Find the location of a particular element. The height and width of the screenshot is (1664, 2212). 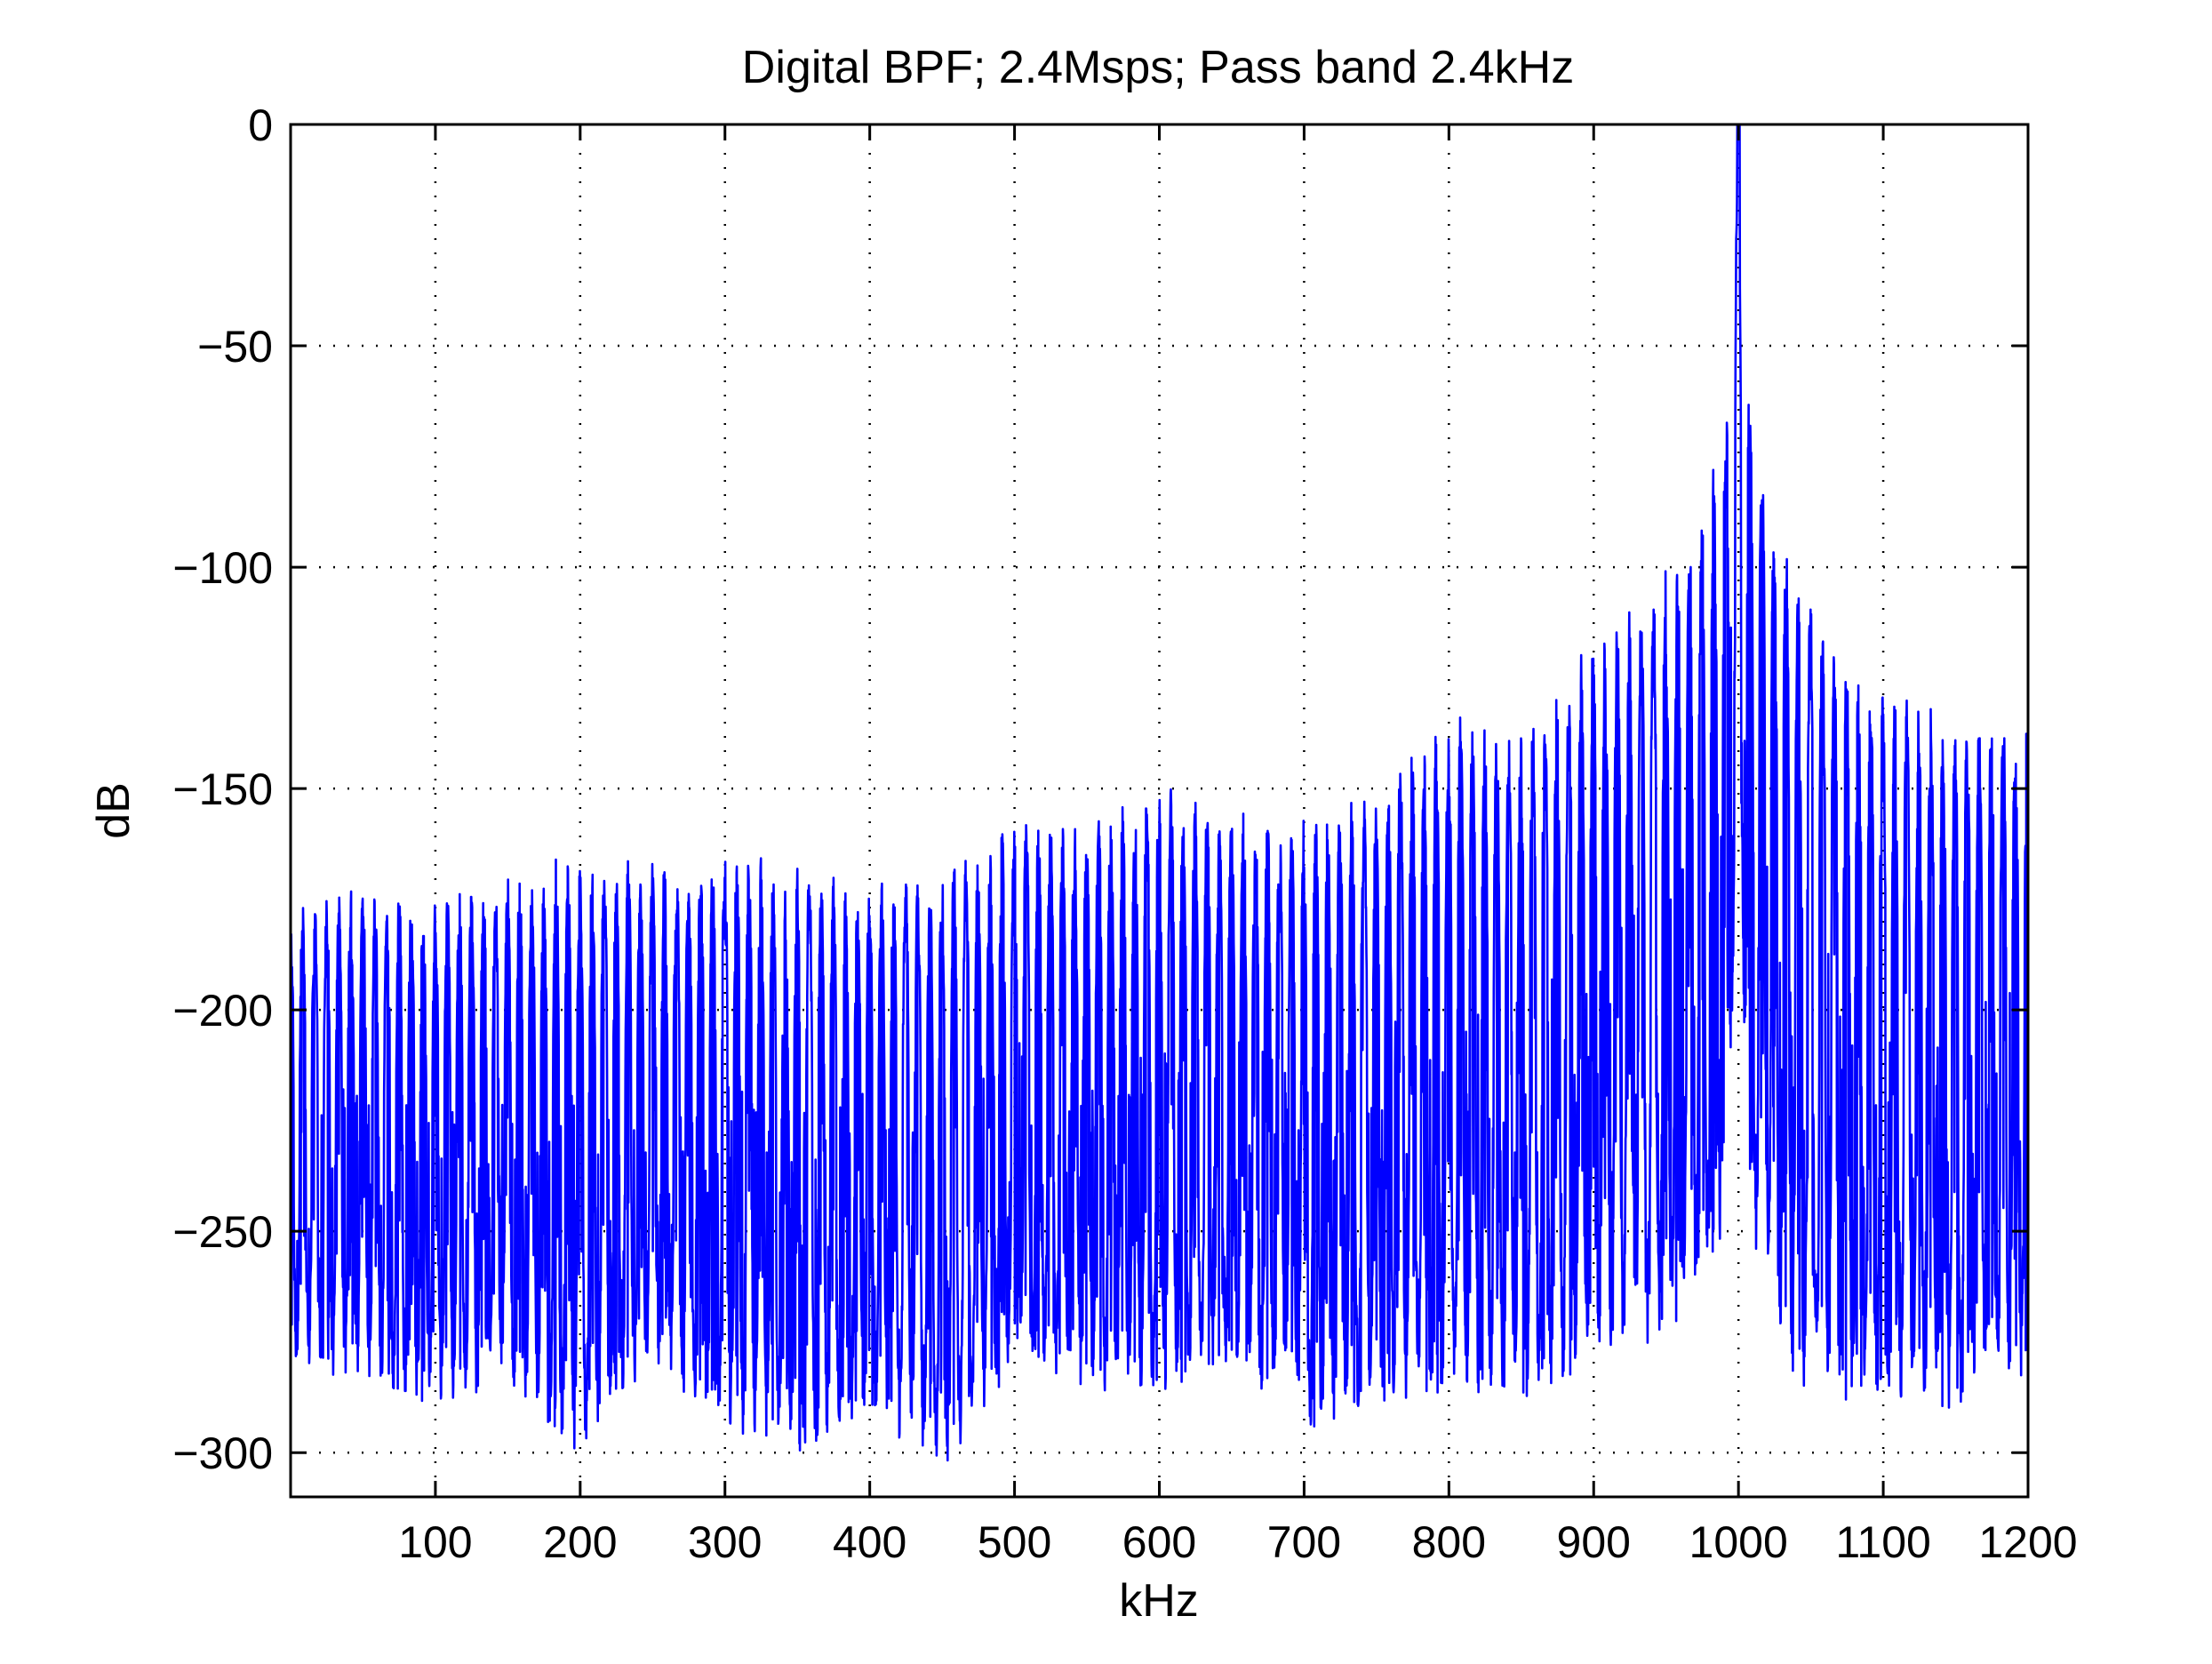

x-tick-label: 1000 is located at coordinates (1738, 1542).